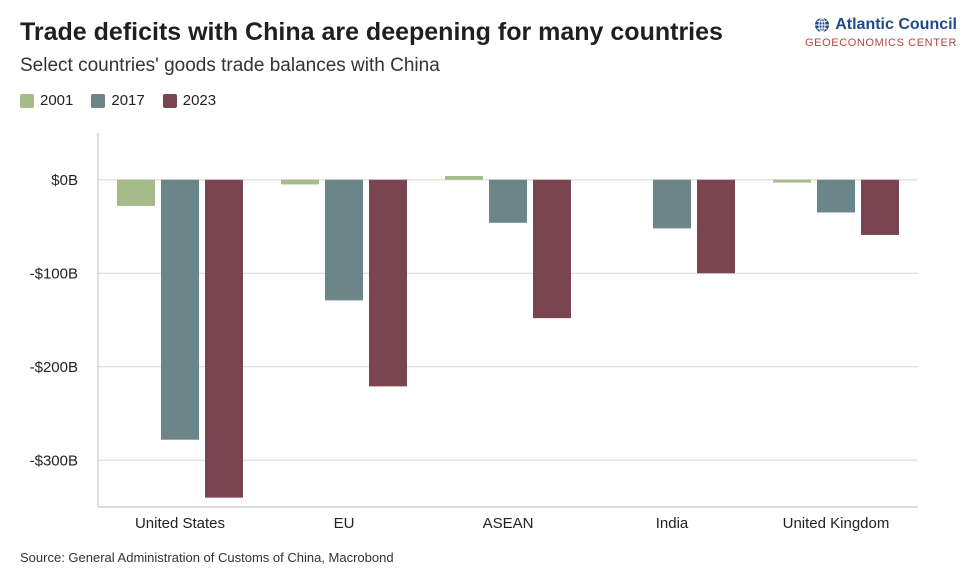 The width and height of the screenshot is (975, 583). Describe the element at coordinates (836, 523) in the screenshot. I see `x-tick-label: United Kingdom` at that location.